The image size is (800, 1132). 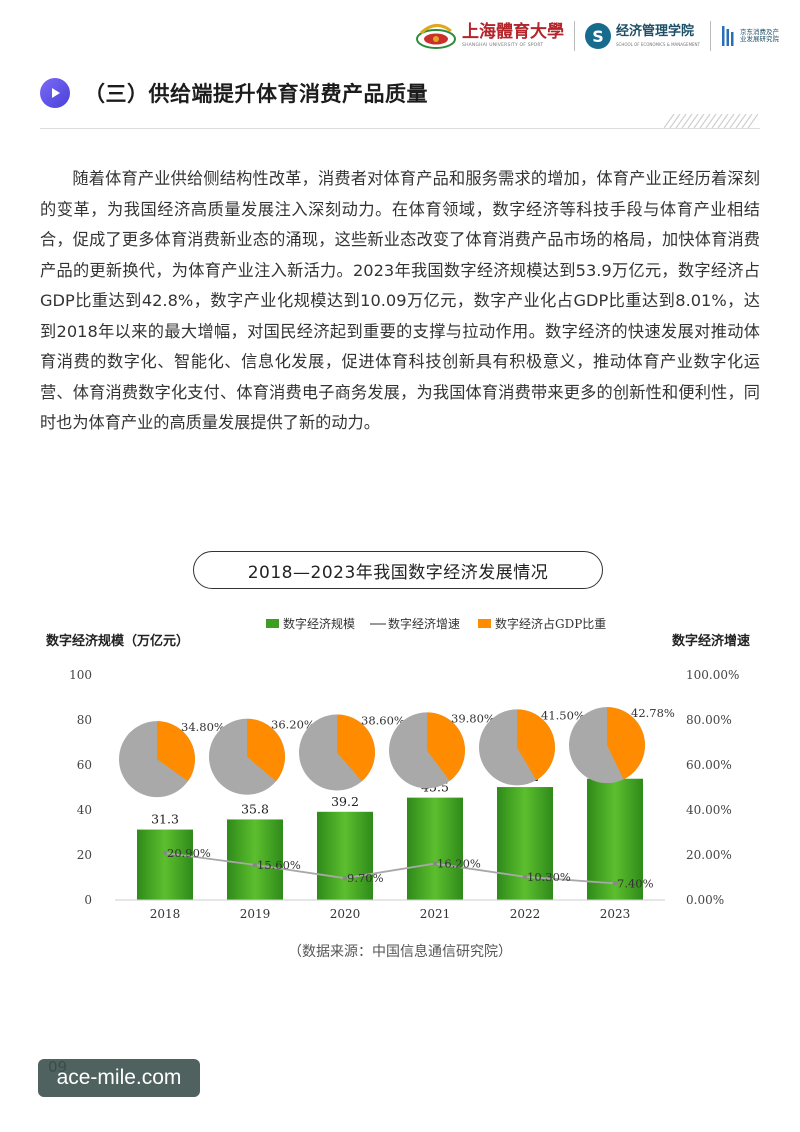 I want to click on growth-rate-label: 16.20%, so click(x=459, y=864).